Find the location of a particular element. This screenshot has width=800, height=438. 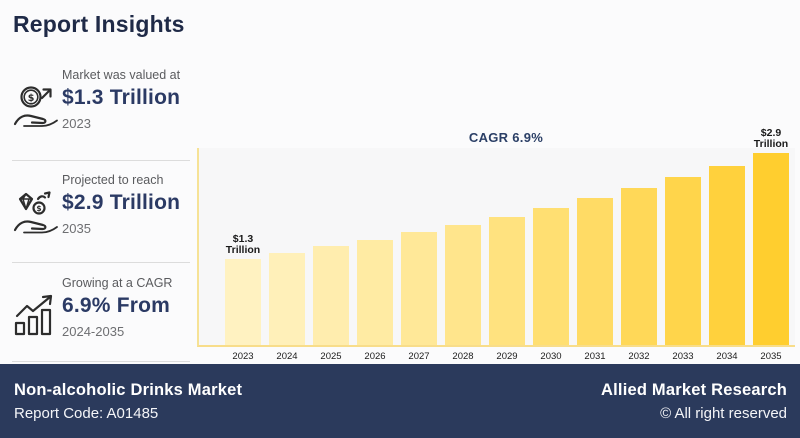

bar-value-label-2023: $1.3 Trillion is located at coordinates (243, 244).